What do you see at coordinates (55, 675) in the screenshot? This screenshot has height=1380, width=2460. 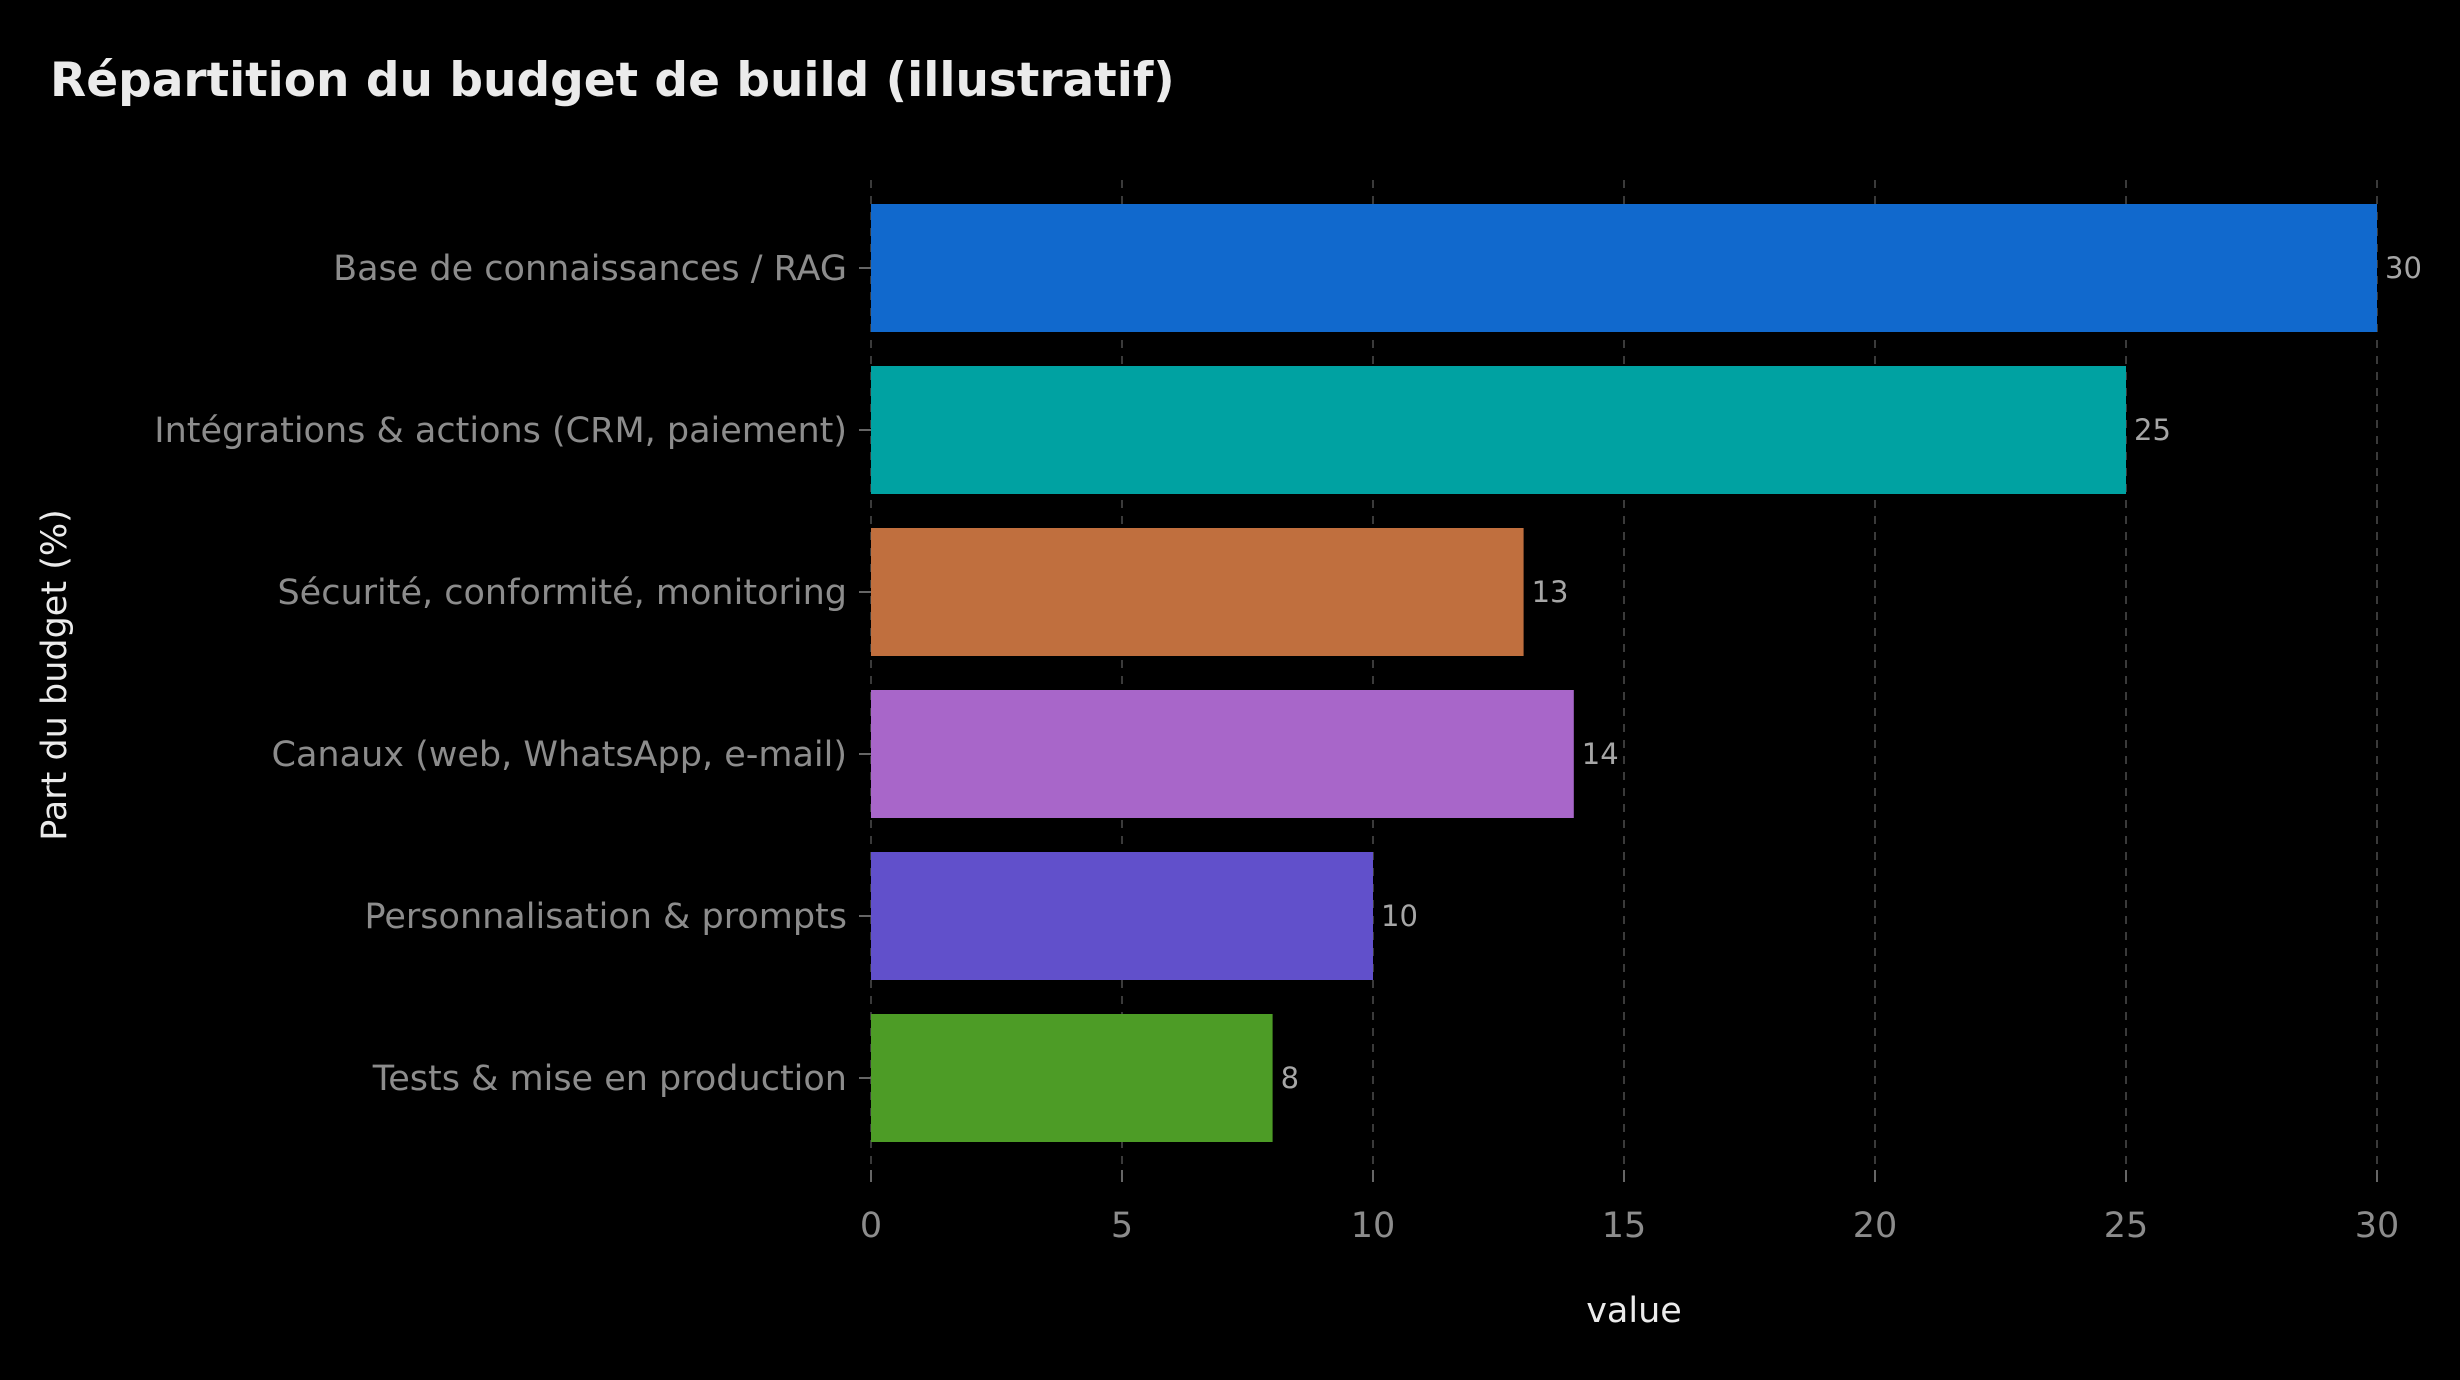 I see `y-axis-title: Part du budget (%)` at bounding box center [55, 675].